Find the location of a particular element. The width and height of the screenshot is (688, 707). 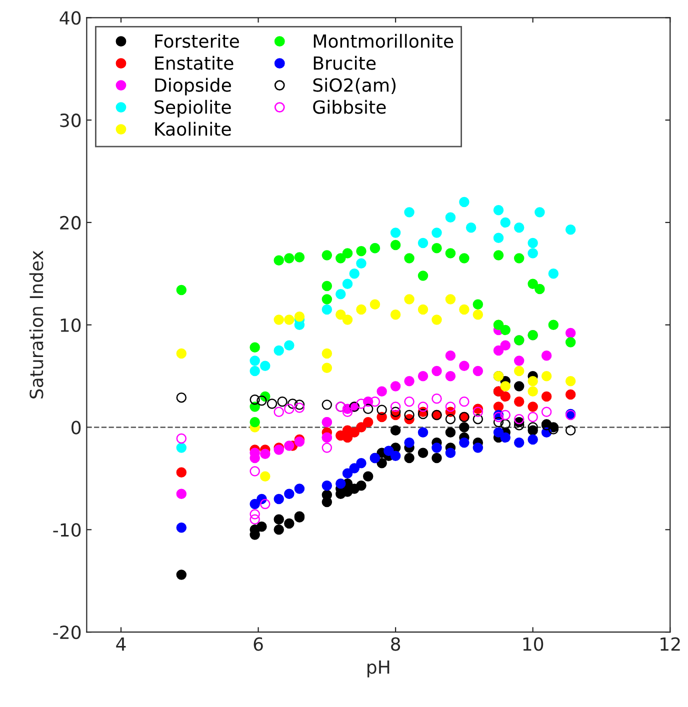

y-tick-label: -20 is located at coordinates (67, 633).